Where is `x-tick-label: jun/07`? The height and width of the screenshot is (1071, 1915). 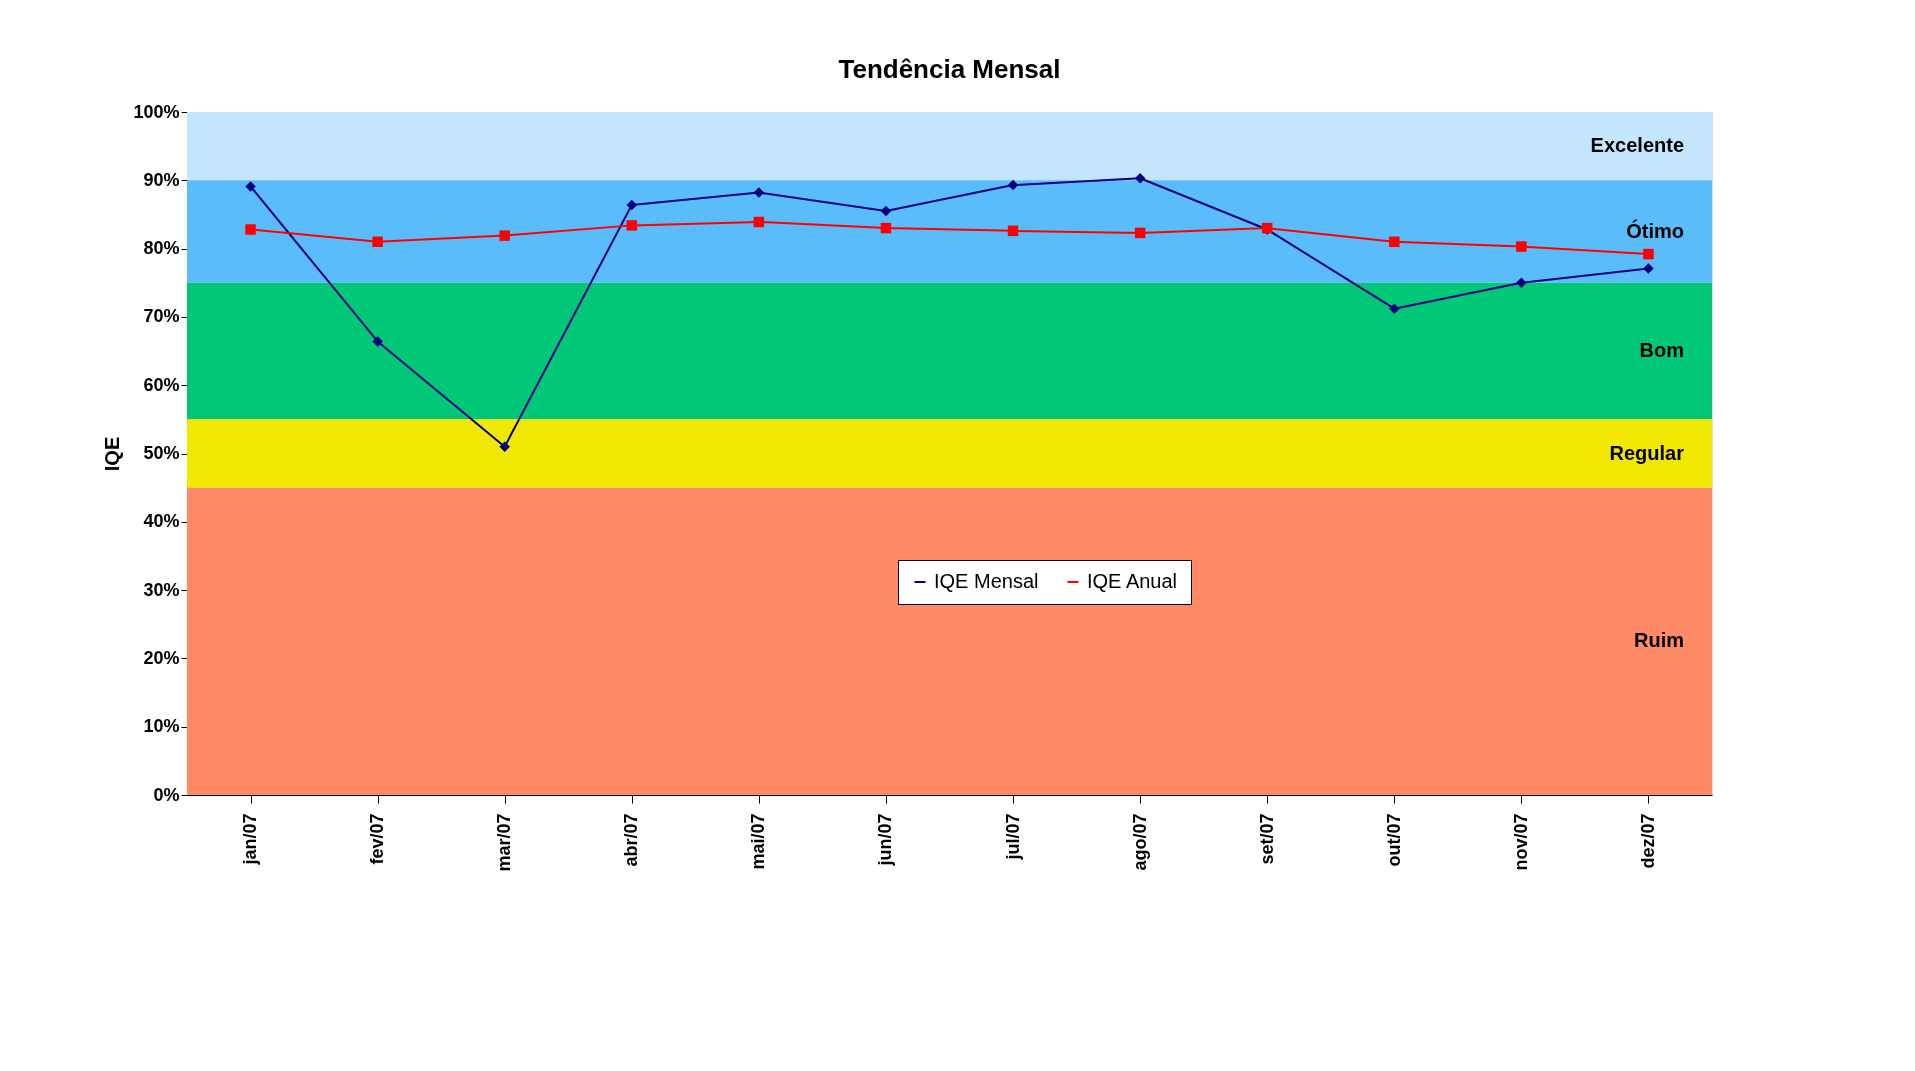
x-tick-label: jun/07 is located at coordinates (885, 840).